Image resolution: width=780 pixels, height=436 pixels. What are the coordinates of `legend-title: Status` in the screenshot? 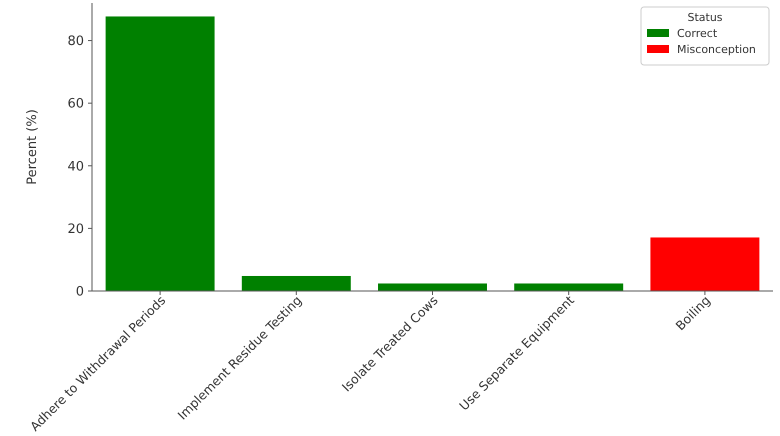 It's located at (705, 17).